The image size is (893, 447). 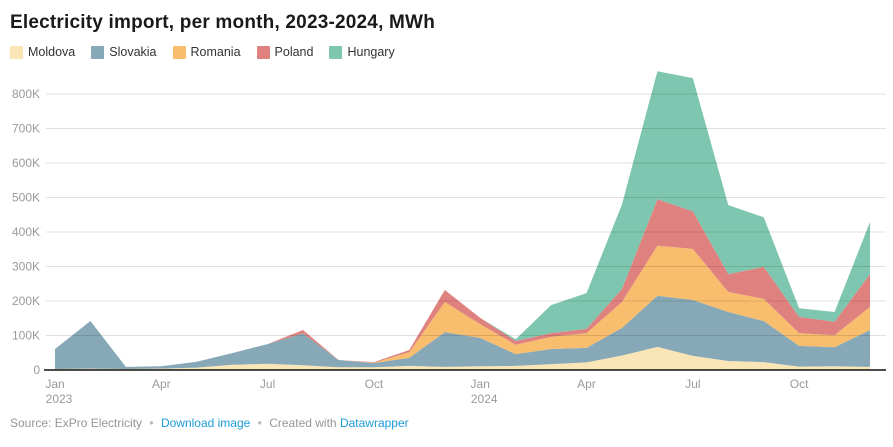 I want to click on created-with-text: Created with, so click(x=303, y=423).